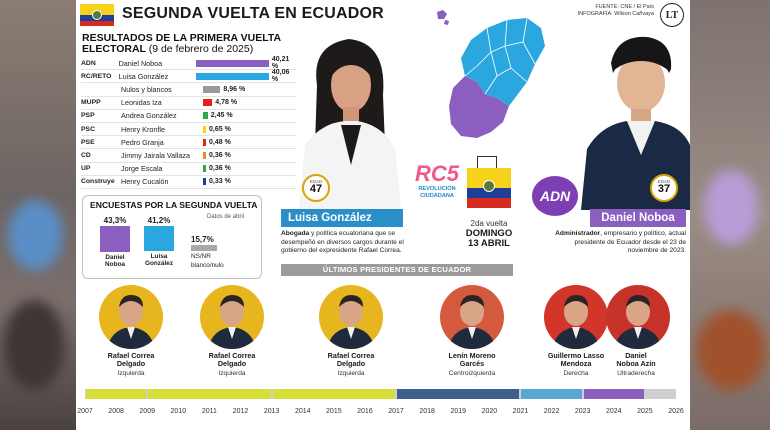  I want to click on presidency-timeline, so click(383, 394).